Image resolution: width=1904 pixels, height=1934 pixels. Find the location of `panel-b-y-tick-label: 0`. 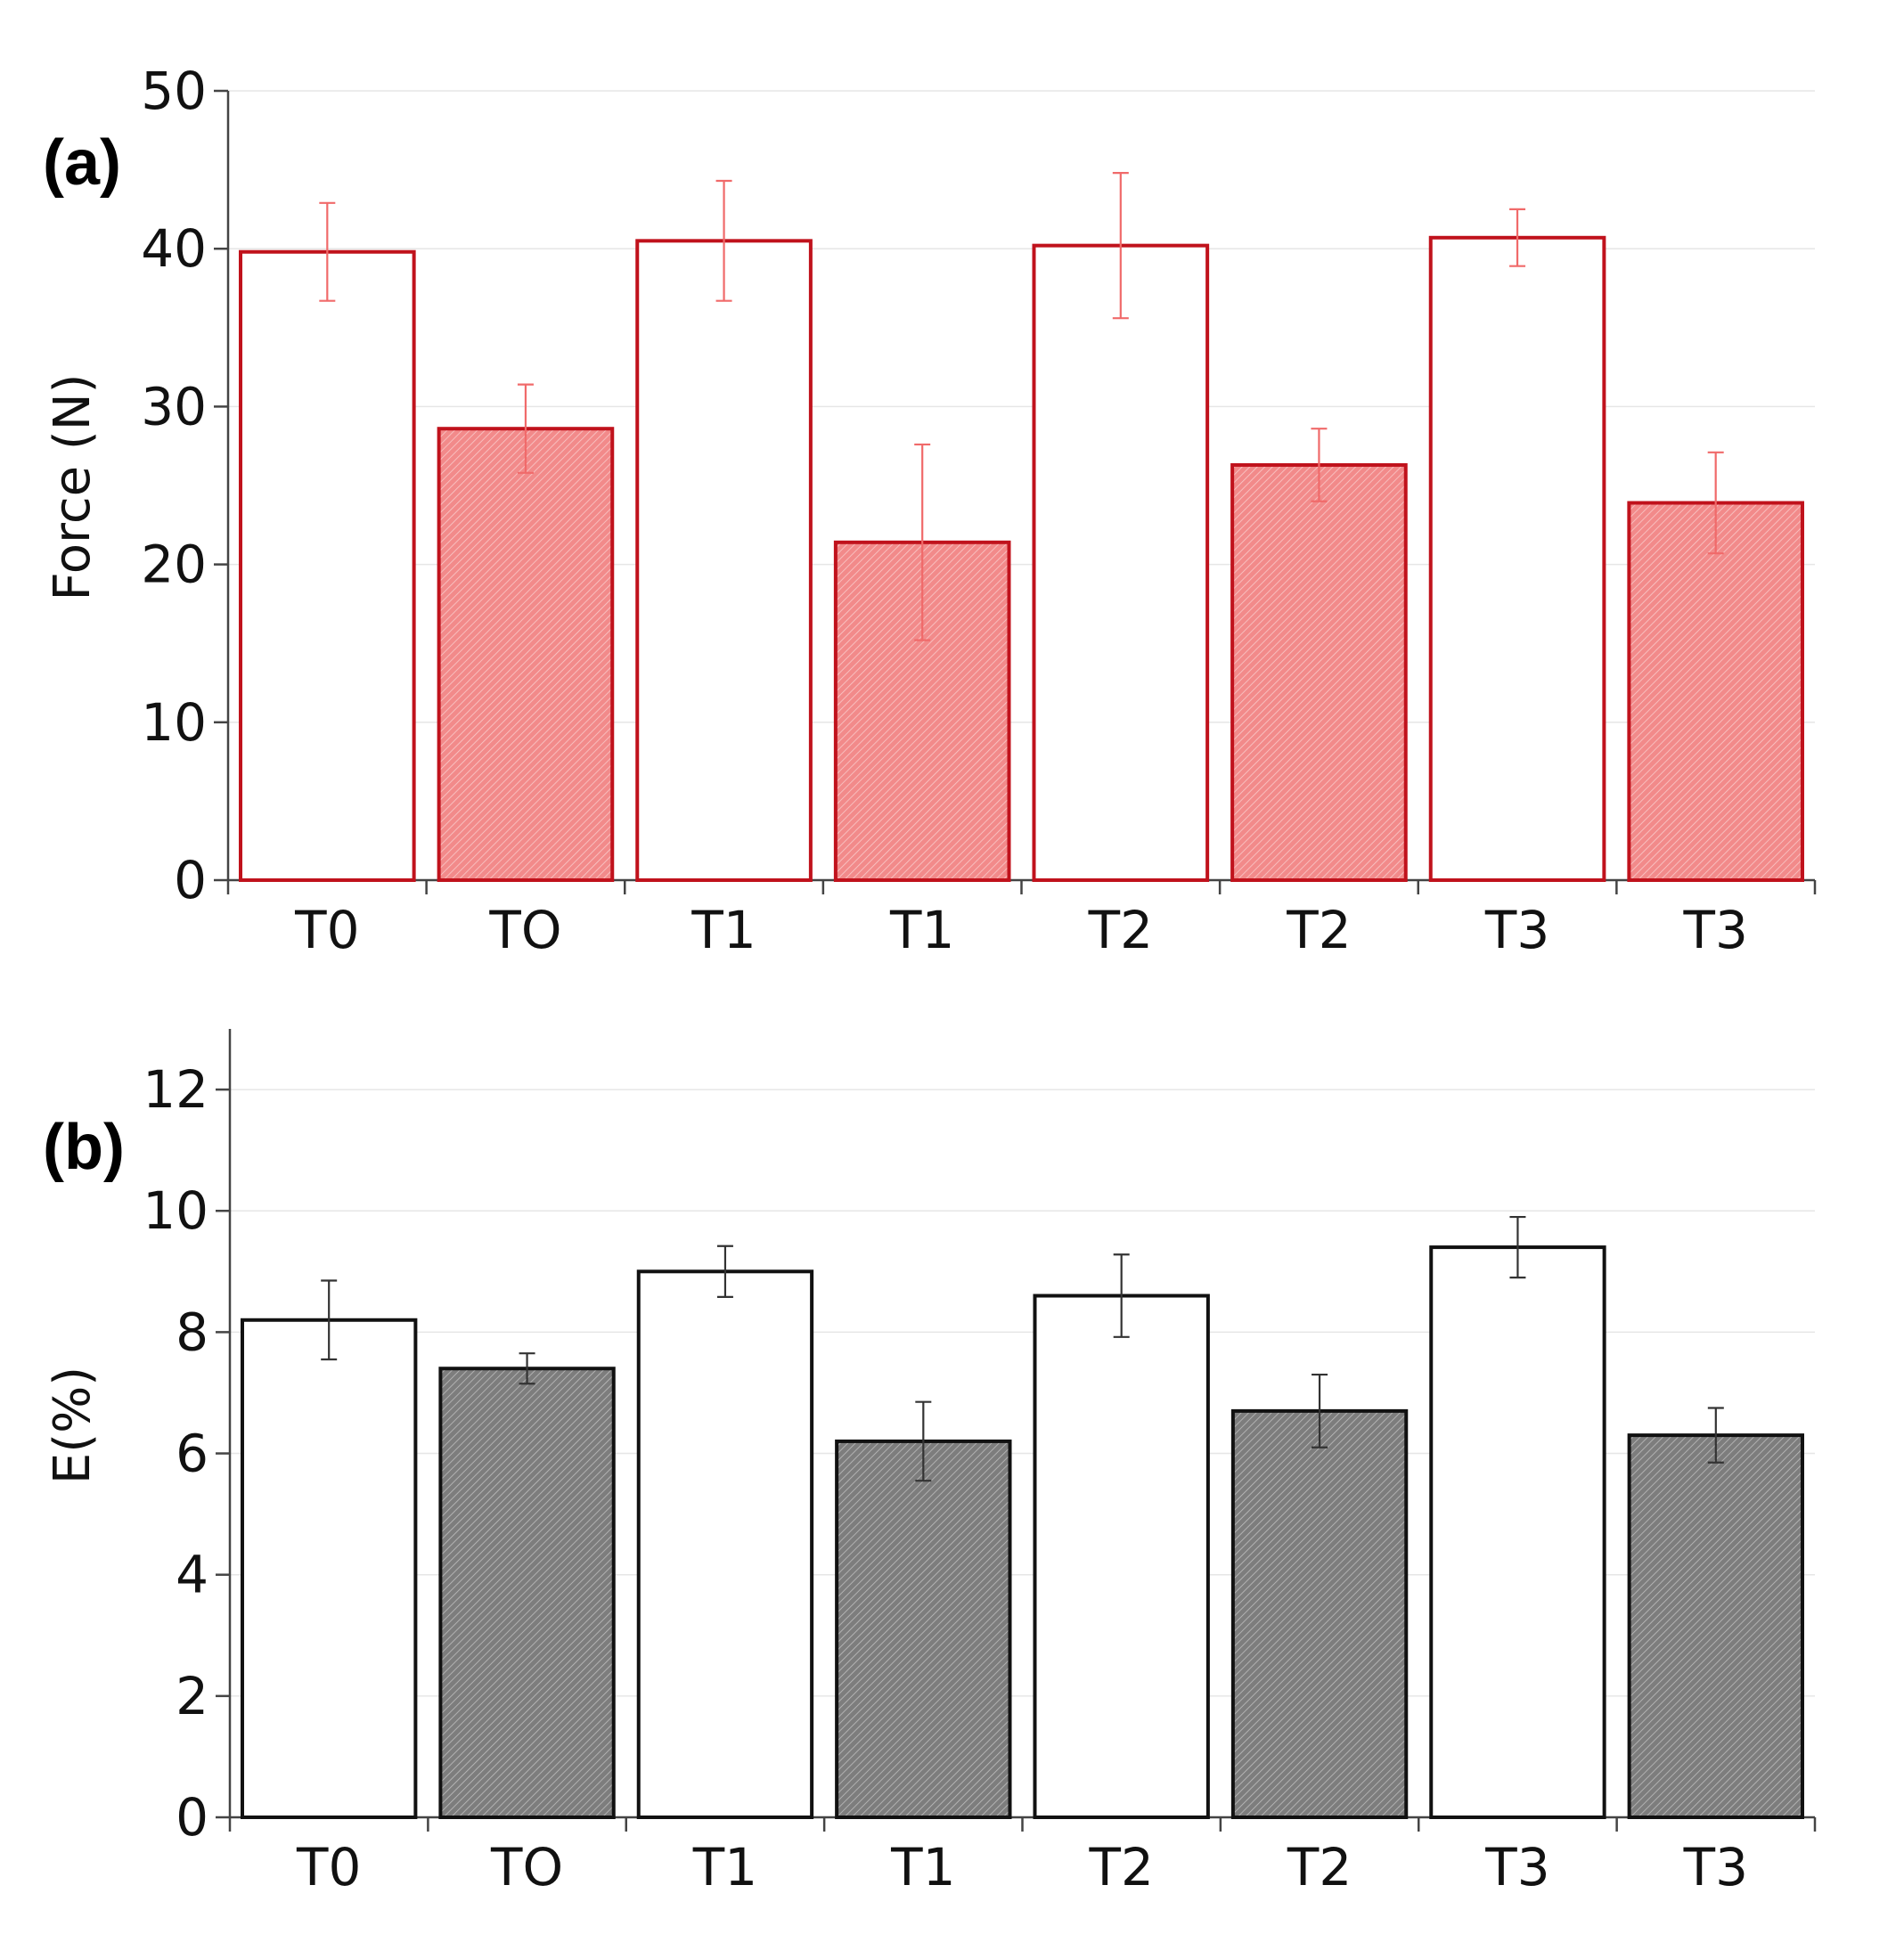

panel-b-y-tick-label: 0 is located at coordinates (192, 1817).